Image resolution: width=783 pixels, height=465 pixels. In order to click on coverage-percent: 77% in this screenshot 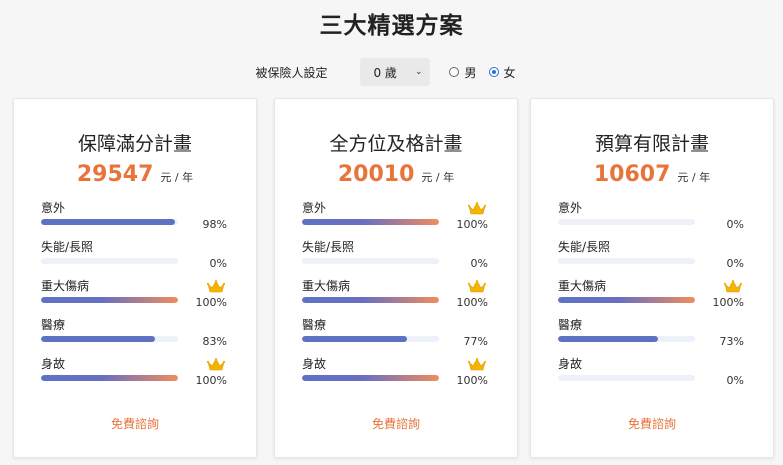, I will do `click(475, 341)`.